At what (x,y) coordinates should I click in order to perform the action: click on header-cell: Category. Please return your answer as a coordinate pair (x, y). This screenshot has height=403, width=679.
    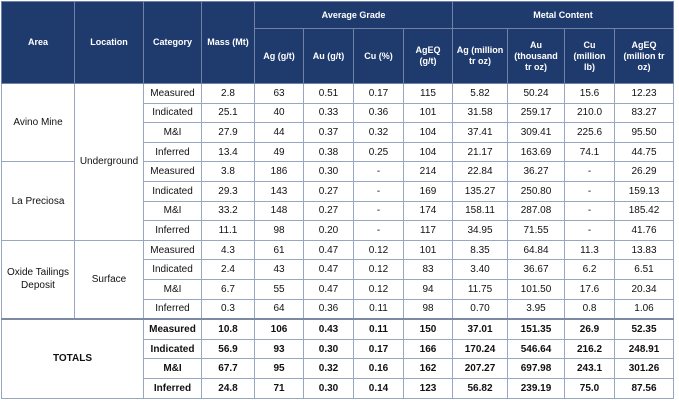
    Looking at the image, I should click on (172, 42).